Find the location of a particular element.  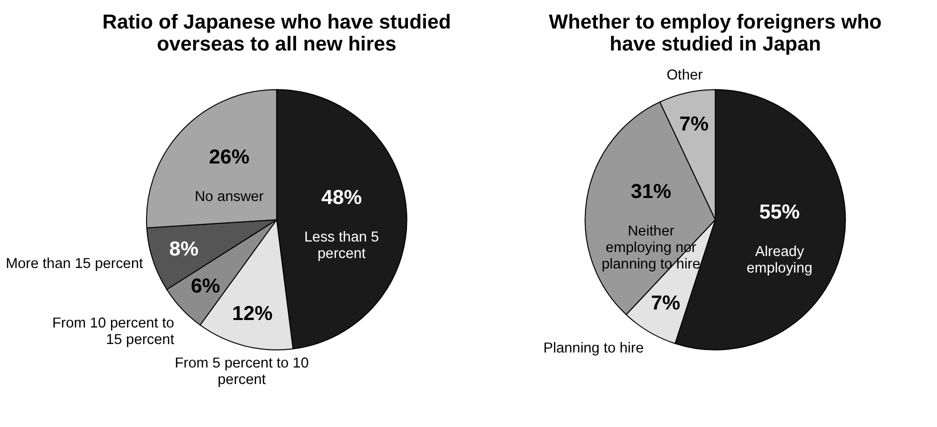

slice-label: From 5 percent to 10 percent is located at coordinates (241, 371).